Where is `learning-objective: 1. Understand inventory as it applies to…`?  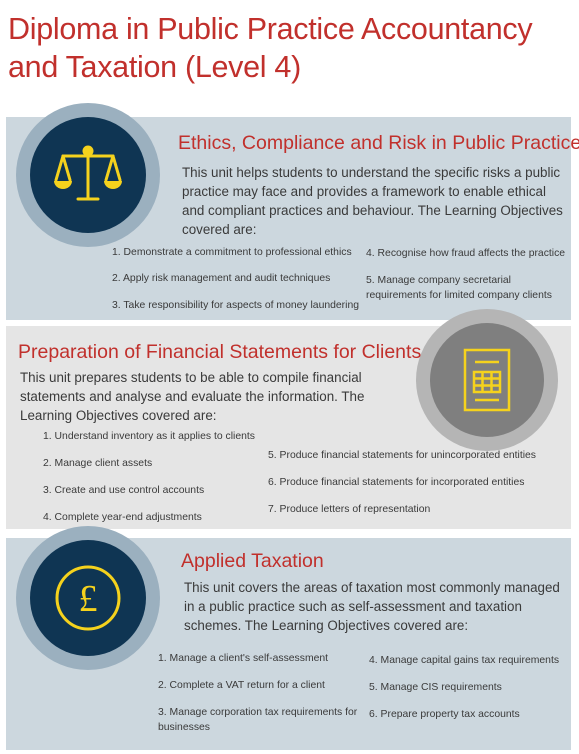 learning-objective: 1. Understand inventory as it applies to… is located at coordinates (149, 436).